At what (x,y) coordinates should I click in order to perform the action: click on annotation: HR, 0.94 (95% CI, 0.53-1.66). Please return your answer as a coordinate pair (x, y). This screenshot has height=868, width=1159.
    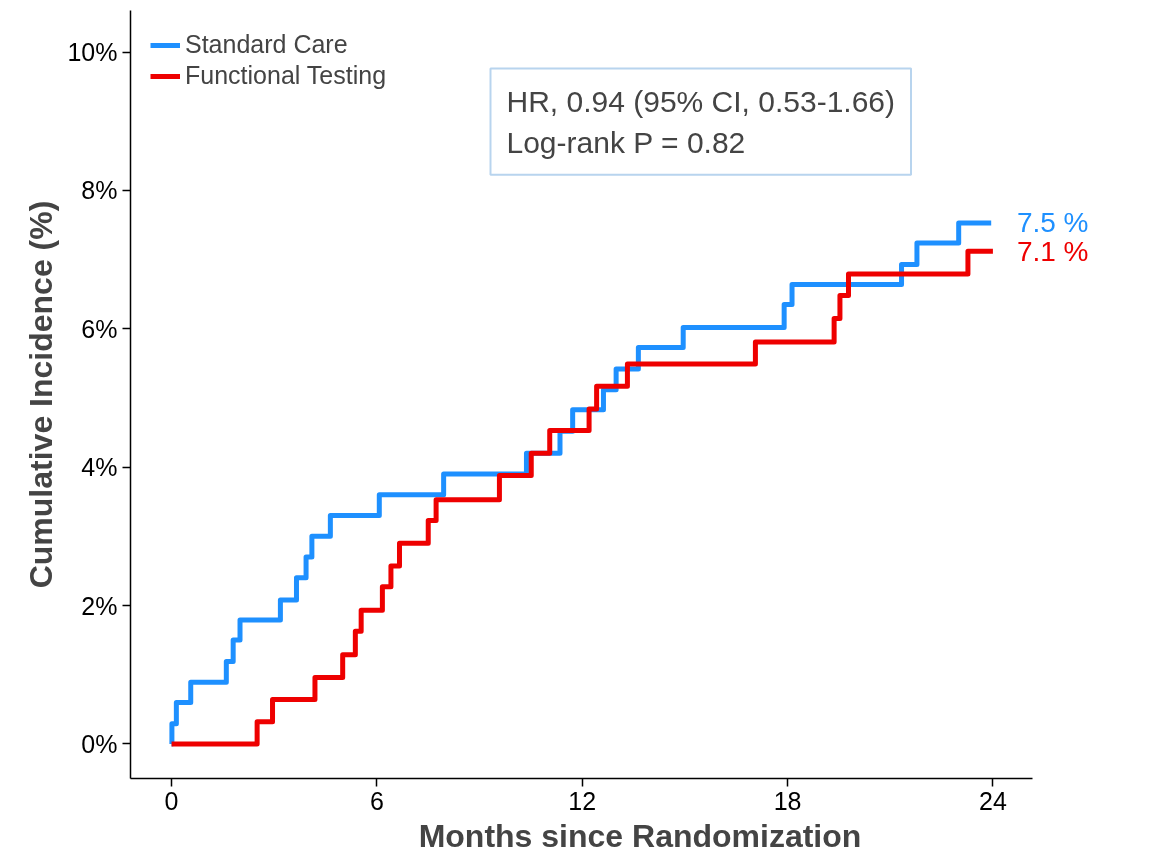
    Looking at the image, I should click on (701, 101).